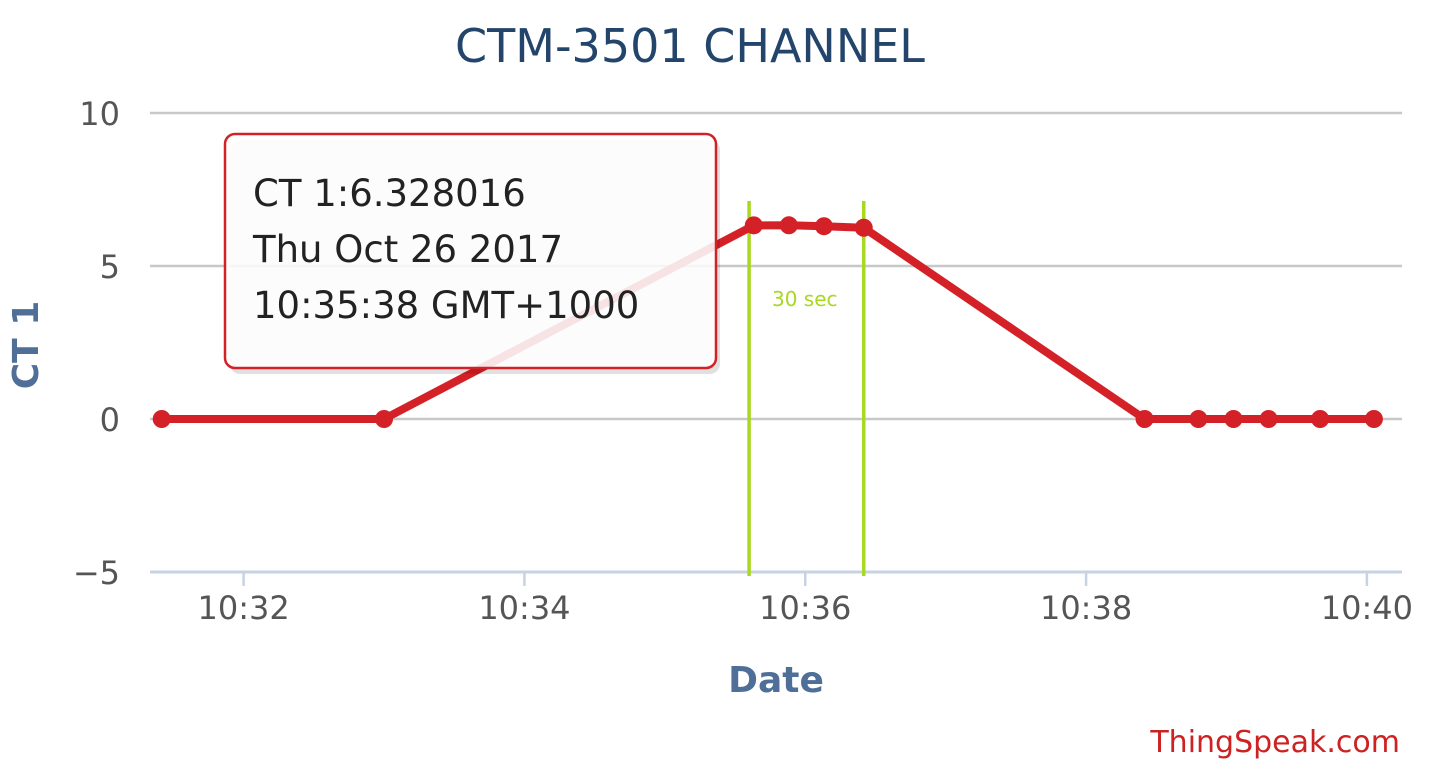 This screenshot has height=764, width=1449. What do you see at coordinates (446, 305) in the screenshot?
I see `tooltip-time: 10:35:38 GMT+1000` at bounding box center [446, 305].